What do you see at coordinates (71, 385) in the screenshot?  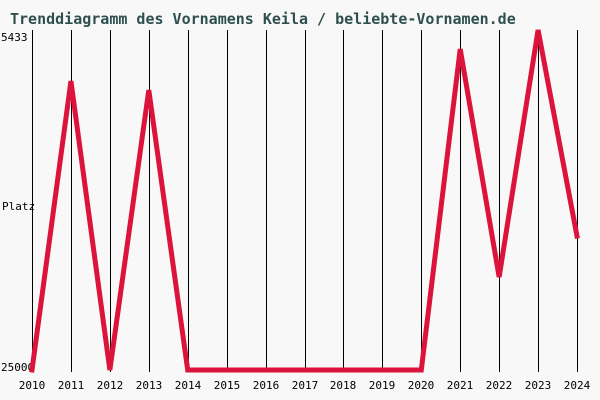 I see `x-tick-label: 2011` at bounding box center [71, 385].